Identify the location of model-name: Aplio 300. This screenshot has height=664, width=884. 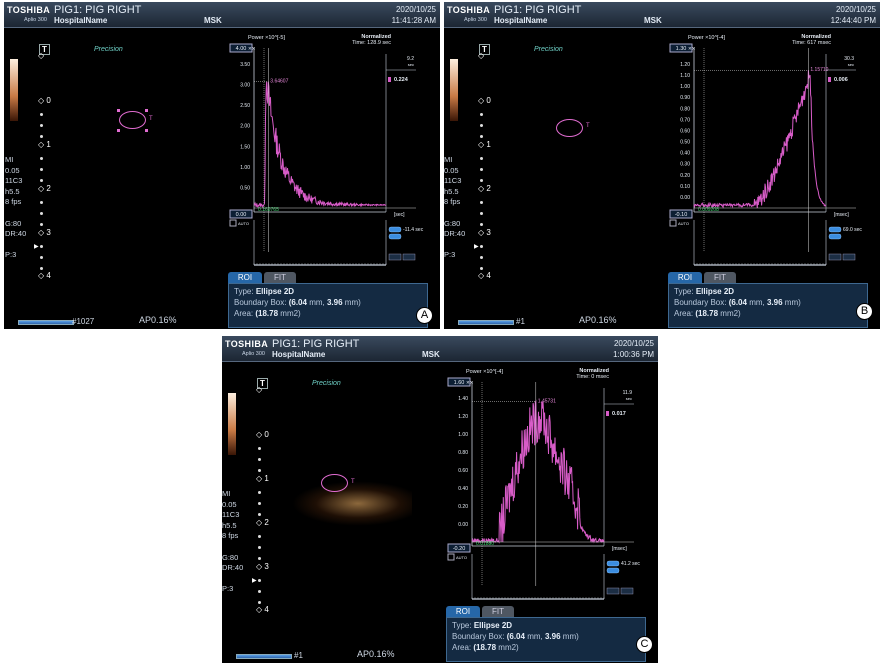
(475, 20).